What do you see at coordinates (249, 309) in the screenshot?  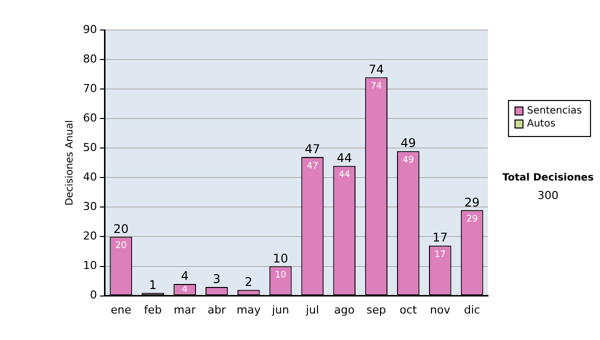 I see `x-tick-label: may` at bounding box center [249, 309].